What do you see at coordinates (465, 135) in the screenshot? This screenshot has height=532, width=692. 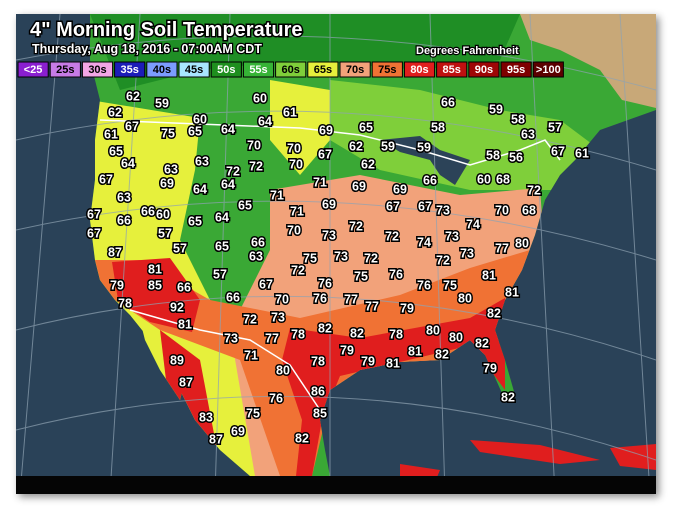 I see `zone-light-green` at bounding box center [465, 135].